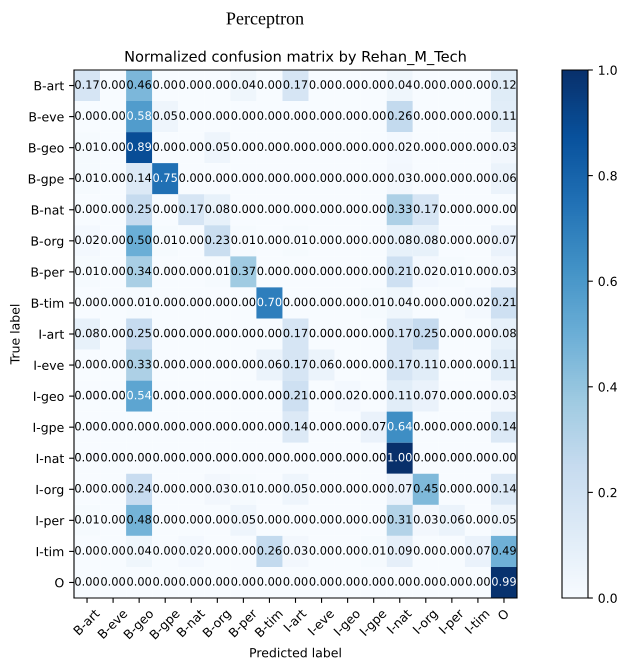  What do you see at coordinates (504, 488) in the screenshot?
I see `data-label: 0.14` at bounding box center [504, 488].